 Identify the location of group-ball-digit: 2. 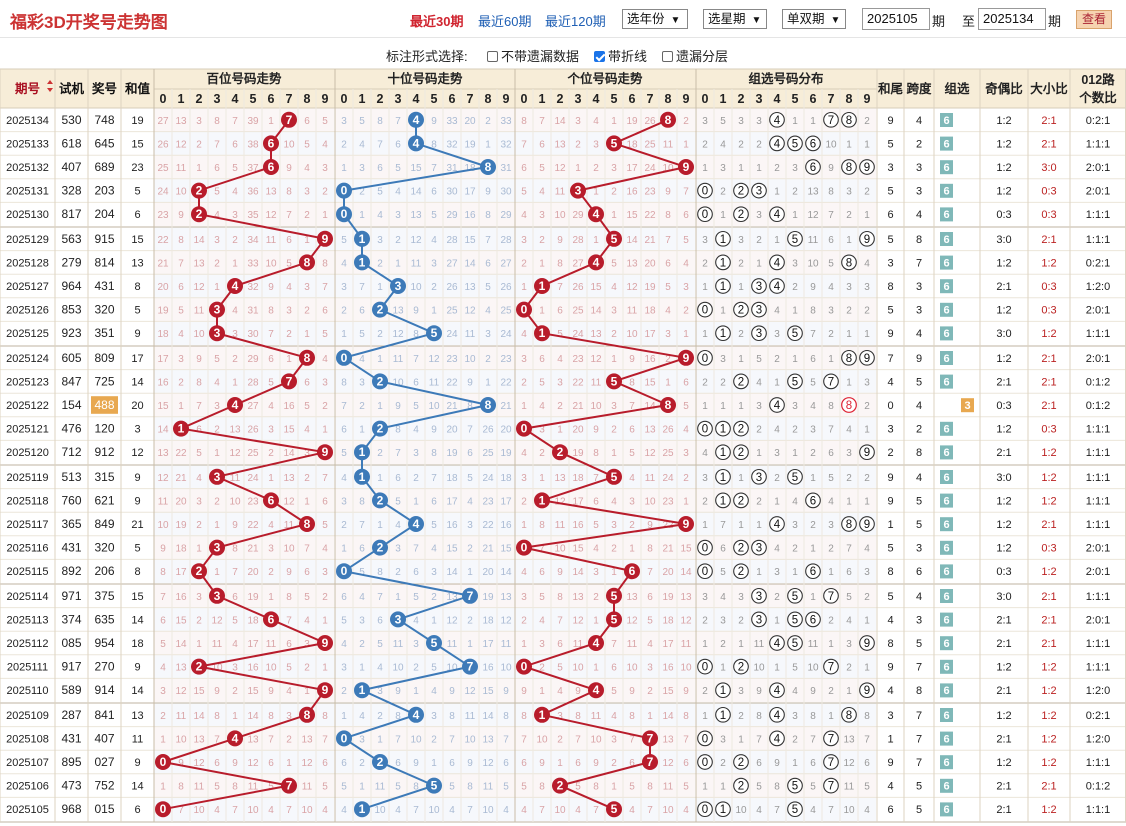
(741, 572).